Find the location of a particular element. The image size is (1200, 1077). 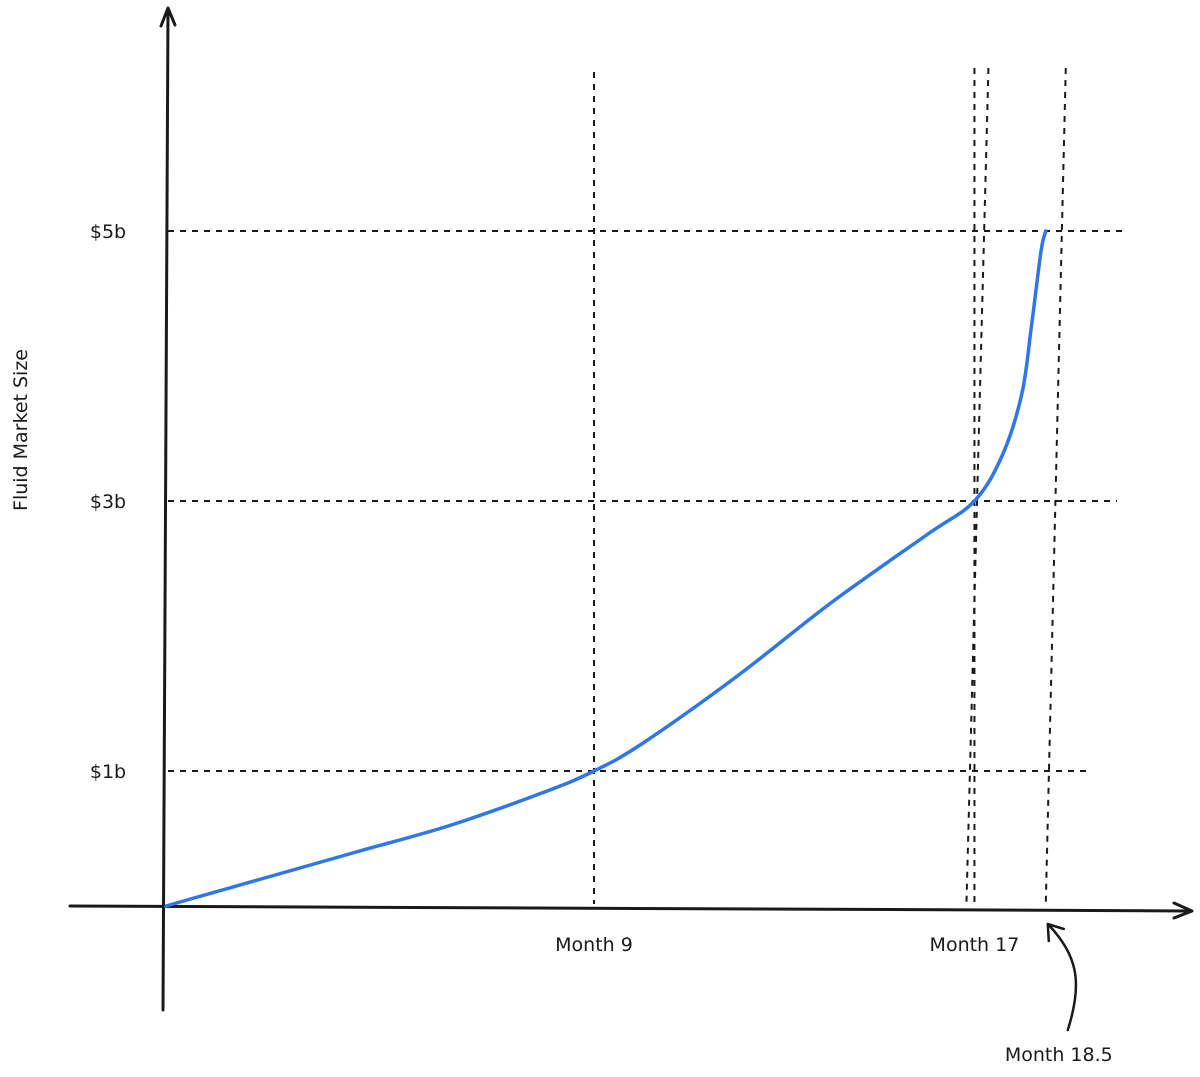

y-tick-label: $5b is located at coordinates (108, 232).